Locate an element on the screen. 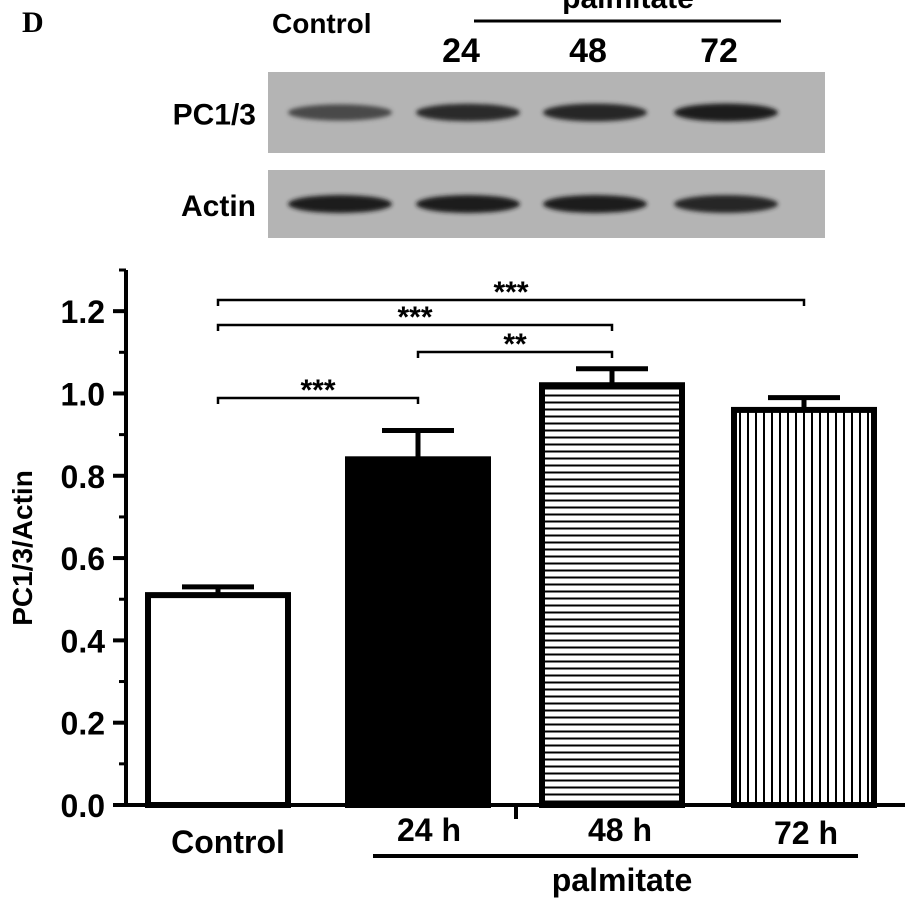 The height and width of the screenshot is (902, 907). y-axis-label: PC1/3/Actin is located at coordinates (22, 548).